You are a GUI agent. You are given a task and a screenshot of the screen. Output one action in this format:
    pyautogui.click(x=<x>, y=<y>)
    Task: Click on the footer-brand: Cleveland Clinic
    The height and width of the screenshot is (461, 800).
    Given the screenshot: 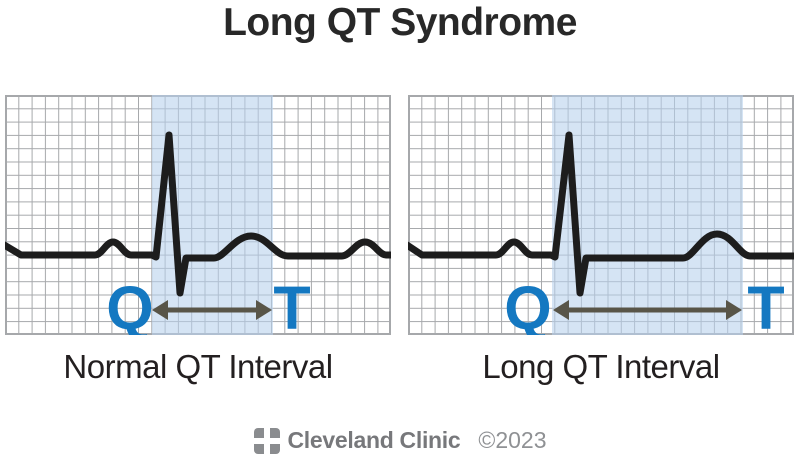 What is the action you would take?
    pyautogui.click(x=374, y=440)
    